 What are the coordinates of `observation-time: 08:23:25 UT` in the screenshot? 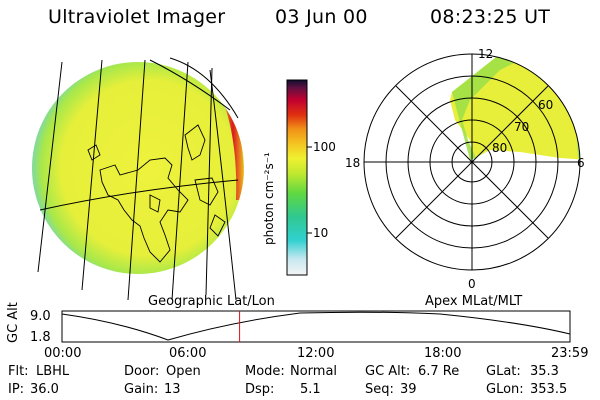 It's located at (490, 17).